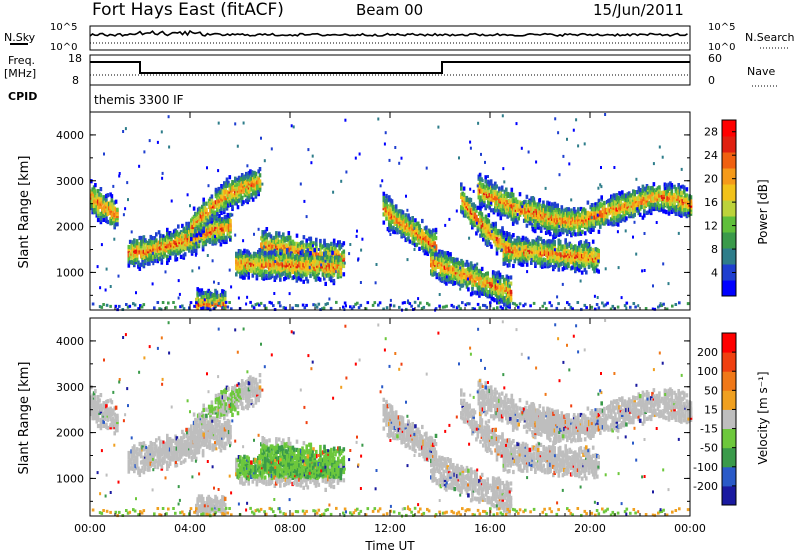  Describe the element at coordinates (21, 60) in the screenshot. I see `freq-label-line1: Freq.` at that location.